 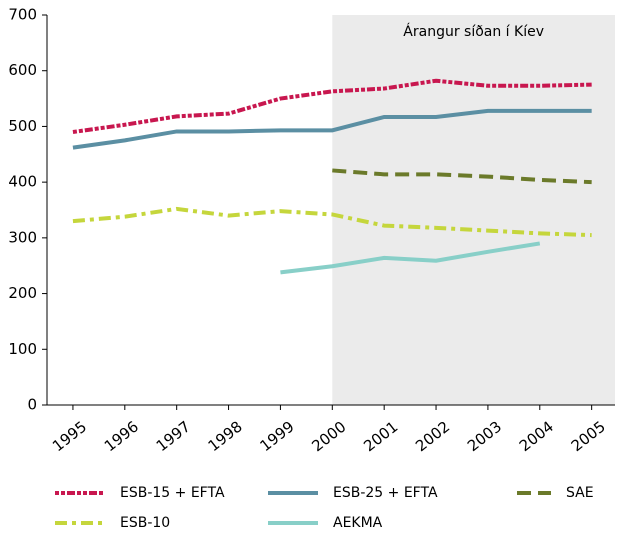 I want to click on y-tick-label: 0, so click(x=32, y=405).